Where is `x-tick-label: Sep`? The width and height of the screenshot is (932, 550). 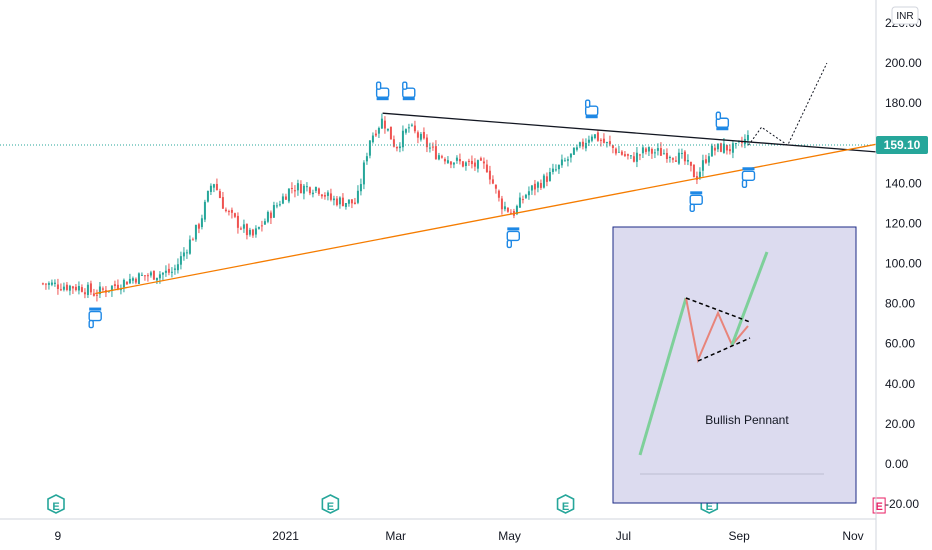 x-tick-label: Sep is located at coordinates (739, 536).